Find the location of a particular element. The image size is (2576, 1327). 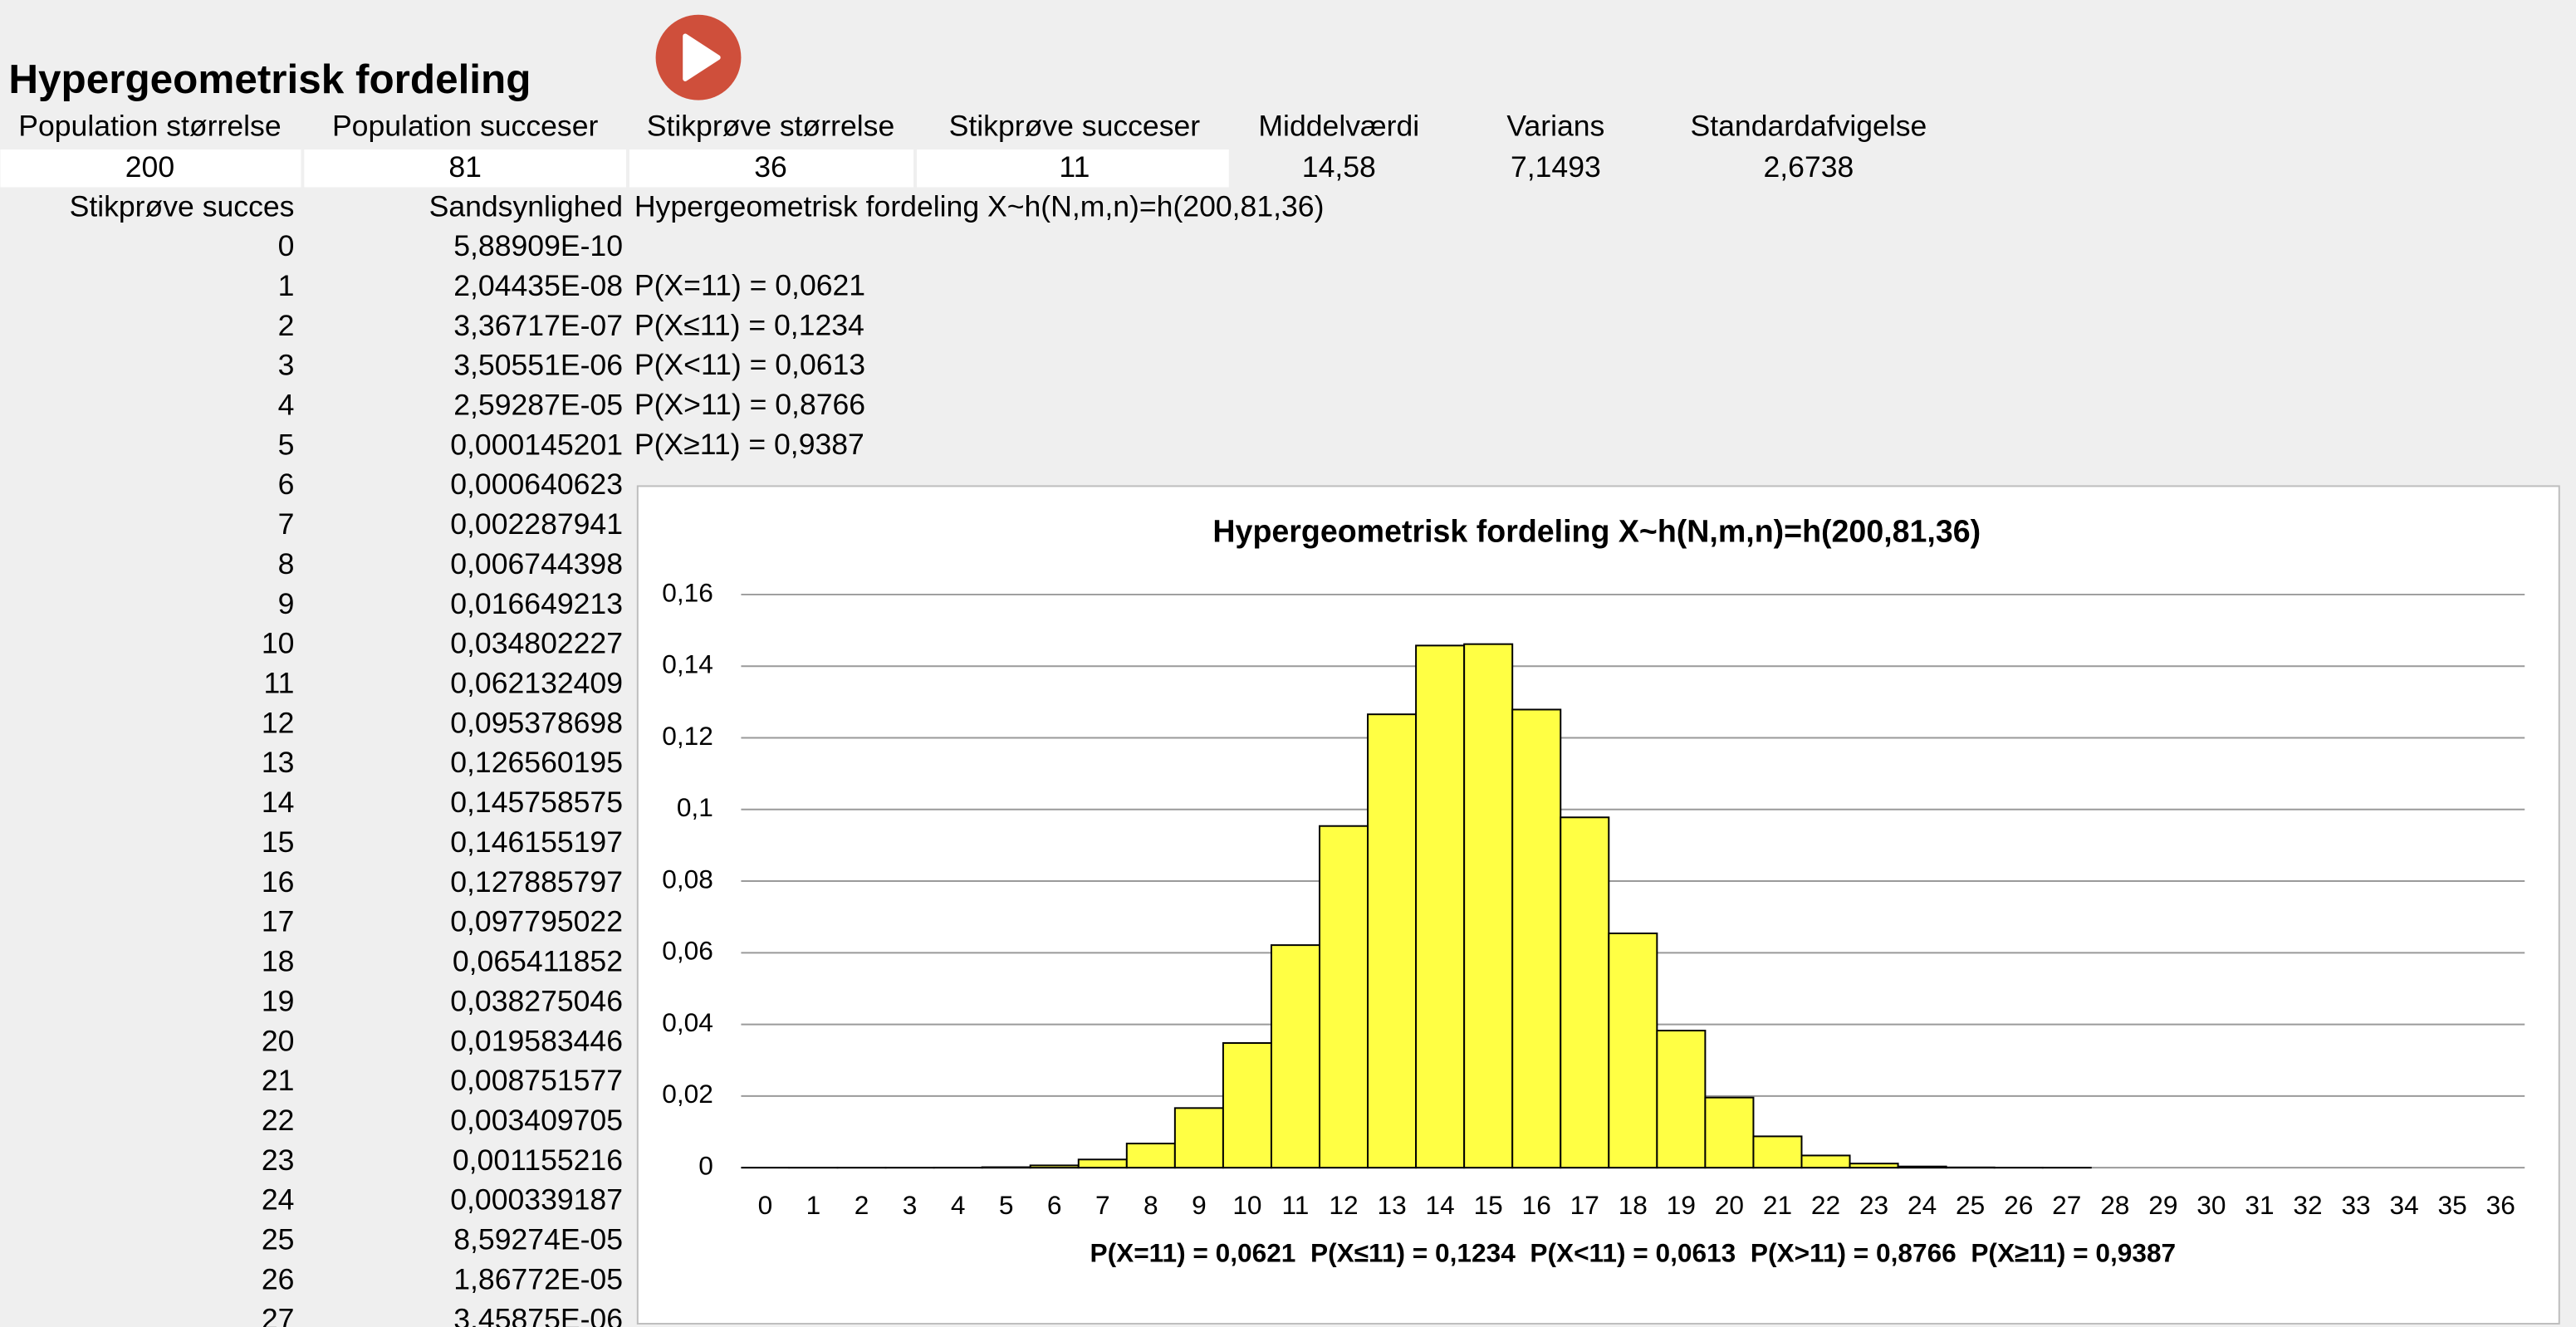

table-header: Stikprøve succes is located at coordinates (182, 207).